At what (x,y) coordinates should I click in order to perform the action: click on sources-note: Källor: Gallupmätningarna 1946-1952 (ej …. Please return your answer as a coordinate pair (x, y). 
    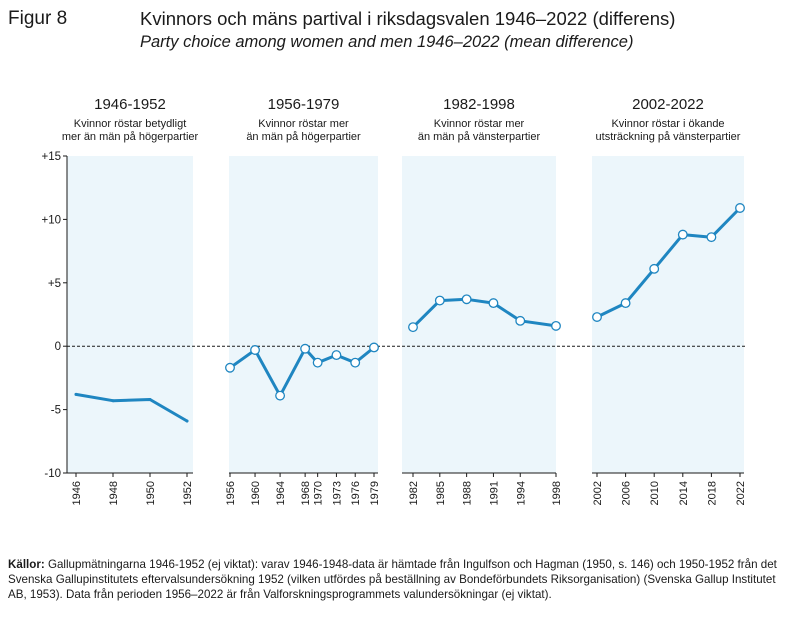
    Looking at the image, I should click on (393, 579).